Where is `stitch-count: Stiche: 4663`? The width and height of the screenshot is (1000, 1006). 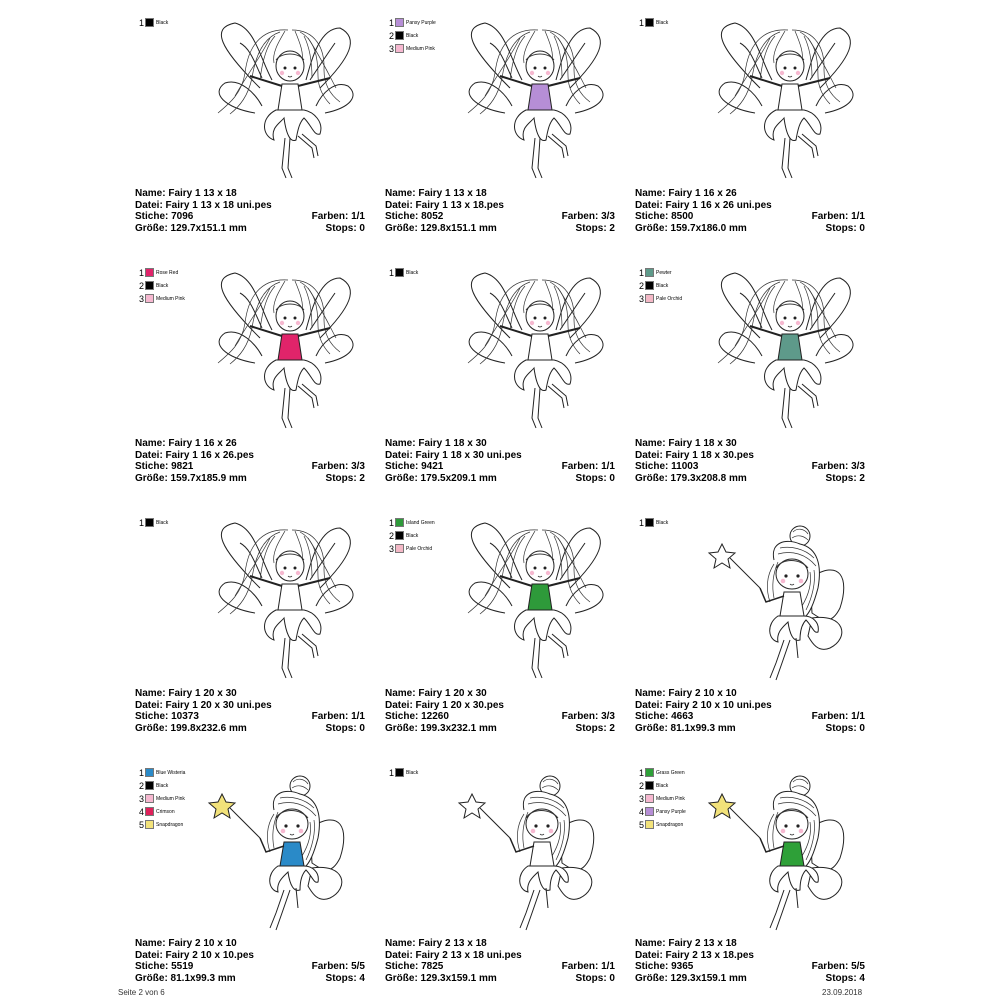 stitch-count: Stiche: 4663 is located at coordinates (664, 716).